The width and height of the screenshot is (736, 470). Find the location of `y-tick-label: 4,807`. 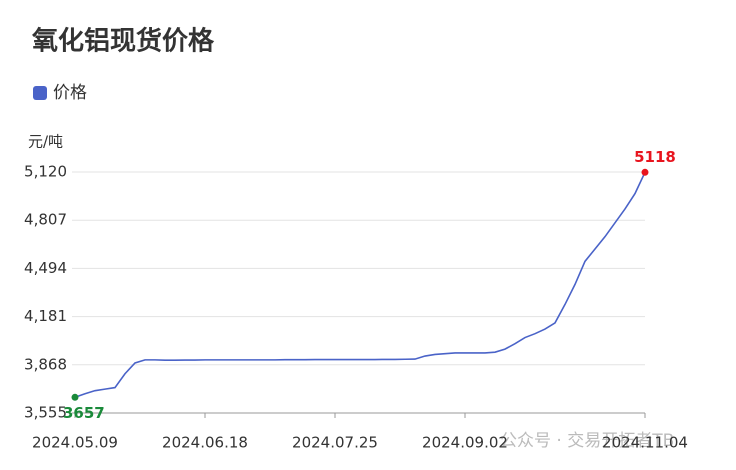

y-tick-label: 4,807 is located at coordinates (45, 220).